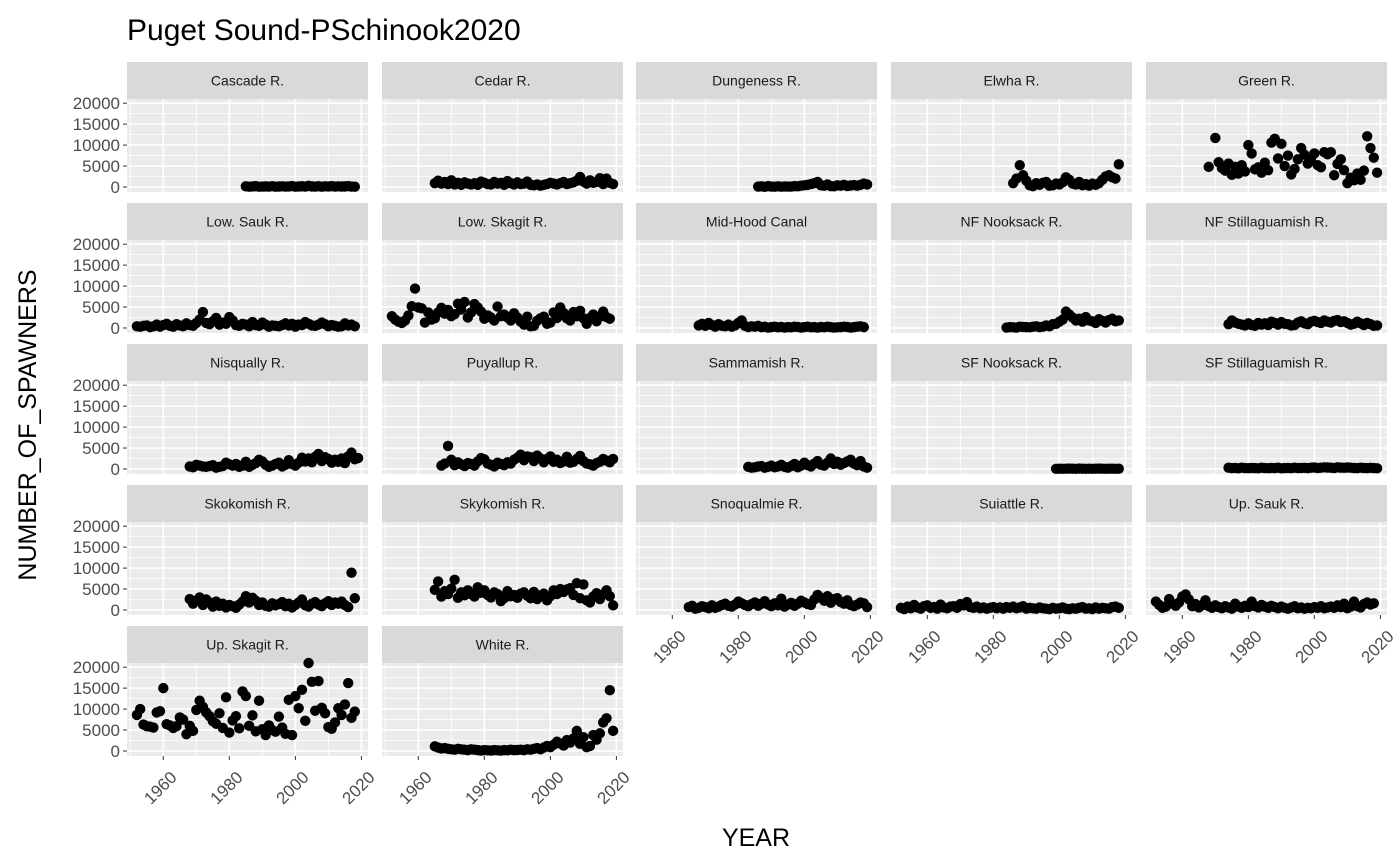 The width and height of the screenshot is (1400, 866). Describe the element at coordinates (1266, 409) in the screenshot. I see `facet-panel: SF Stillaguamish R.` at that location.